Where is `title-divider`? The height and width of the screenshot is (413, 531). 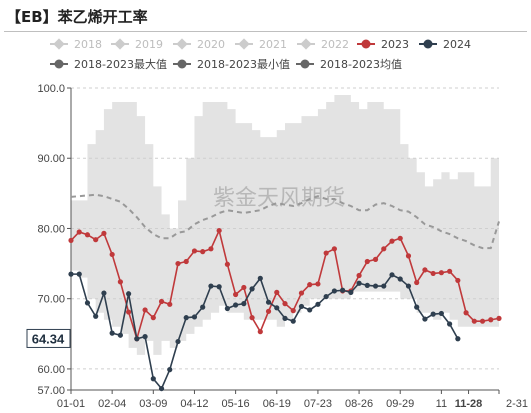
title-divider is located at coordinates (265, 31).